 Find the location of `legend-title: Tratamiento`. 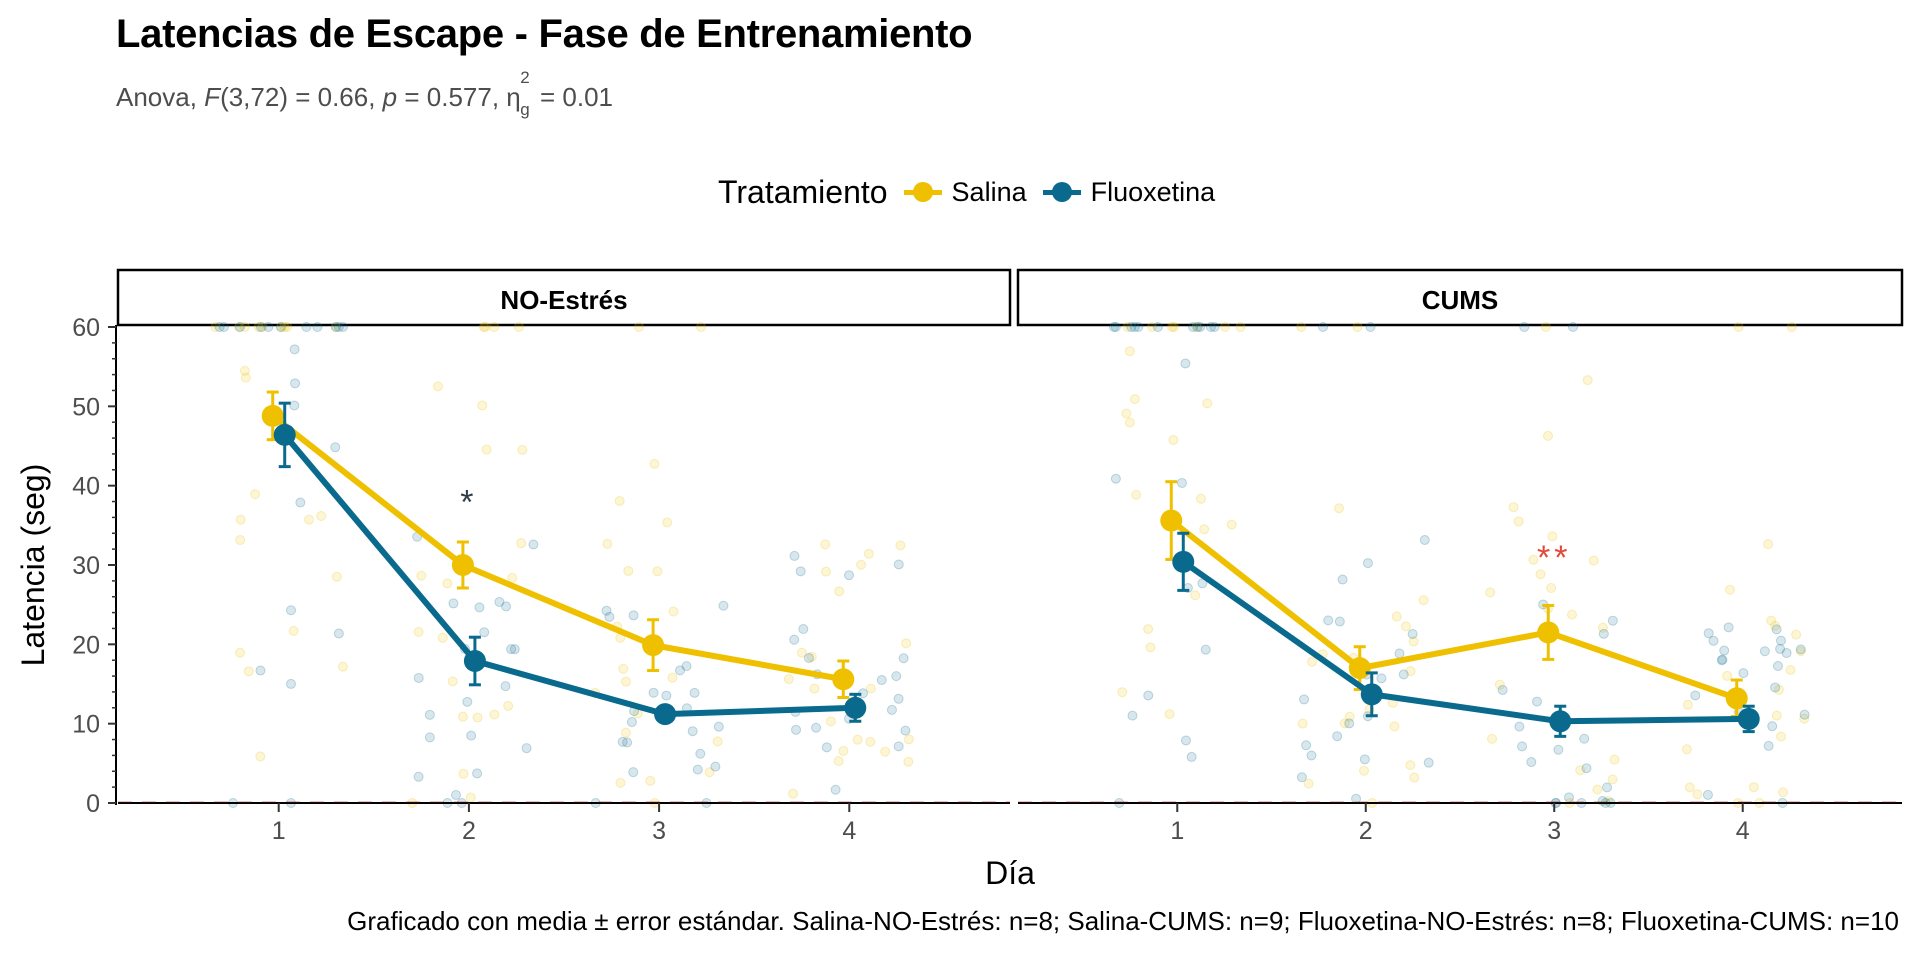

legend-title: Tratamiento is located at coordinates (803, 191).